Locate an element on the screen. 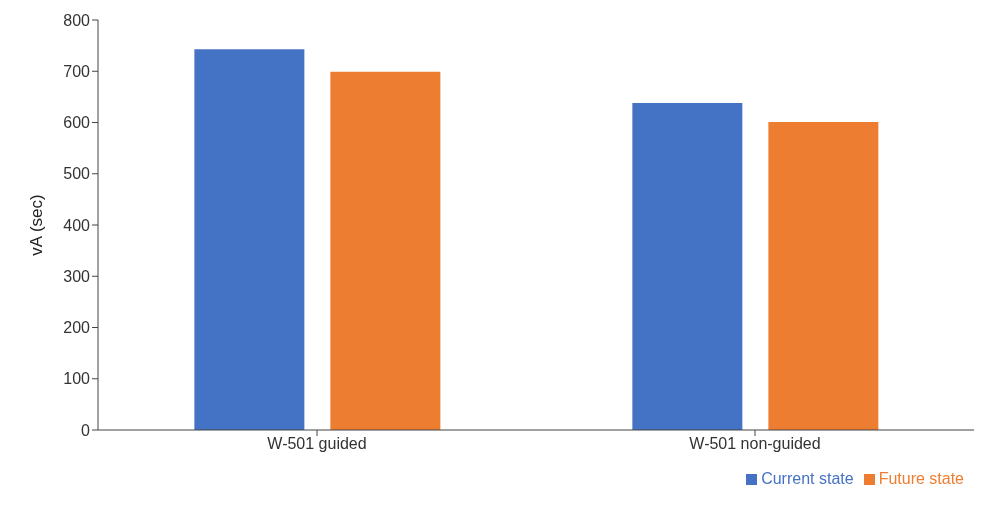 Image resolution: width=1002 pixels, height=508 pixels. y-tick-label: 0 is located at coordinates (86, 430).